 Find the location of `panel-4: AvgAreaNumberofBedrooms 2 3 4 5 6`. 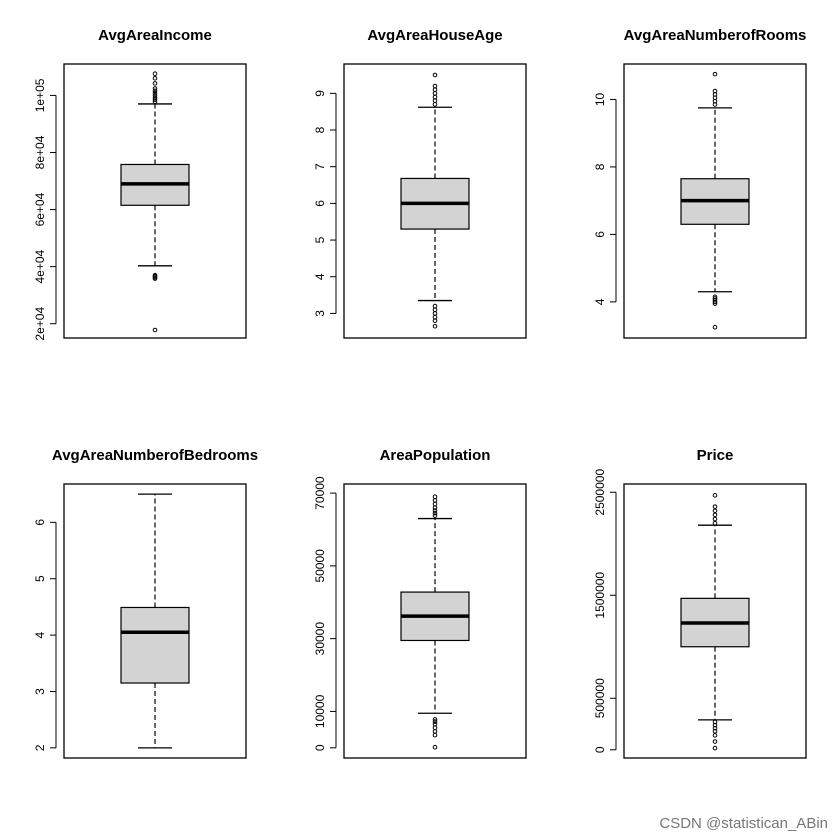

panel-4: AvgAreaNumberofBedrooms 2 3 4 5 6 is located at coordinates (145, 603).